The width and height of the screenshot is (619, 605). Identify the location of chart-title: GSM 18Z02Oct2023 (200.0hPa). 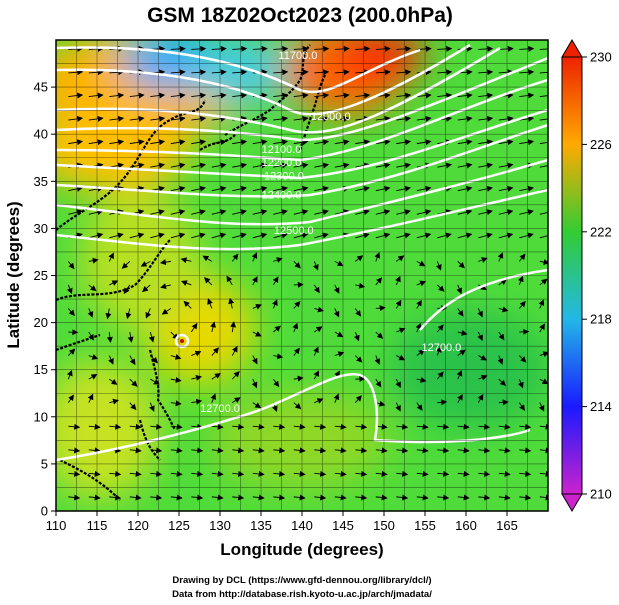
(300, 15).